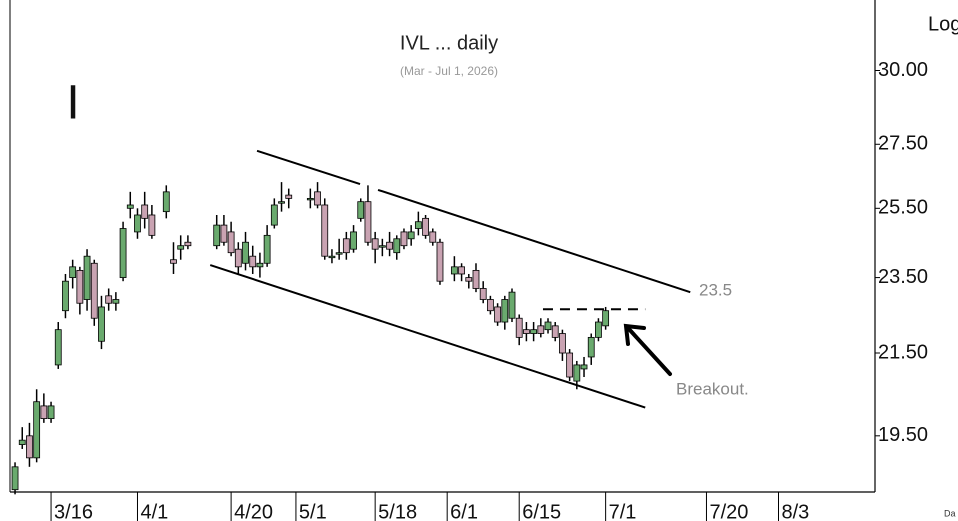 Image resolution: width=958 pixels, height=521 pixels. I want to click on x-tick-label: 6/15, so click(541, 511).